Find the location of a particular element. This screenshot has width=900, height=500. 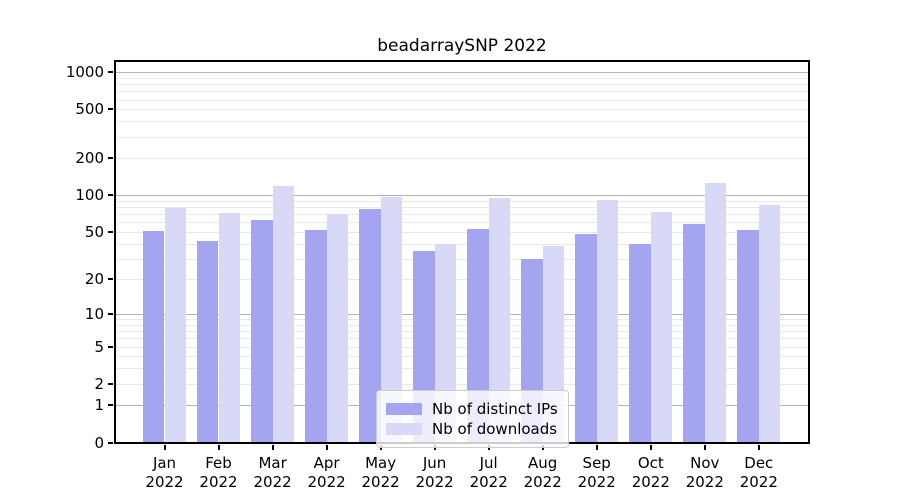

bar-distinct-ips-oct is located at coordinates (640, 343).